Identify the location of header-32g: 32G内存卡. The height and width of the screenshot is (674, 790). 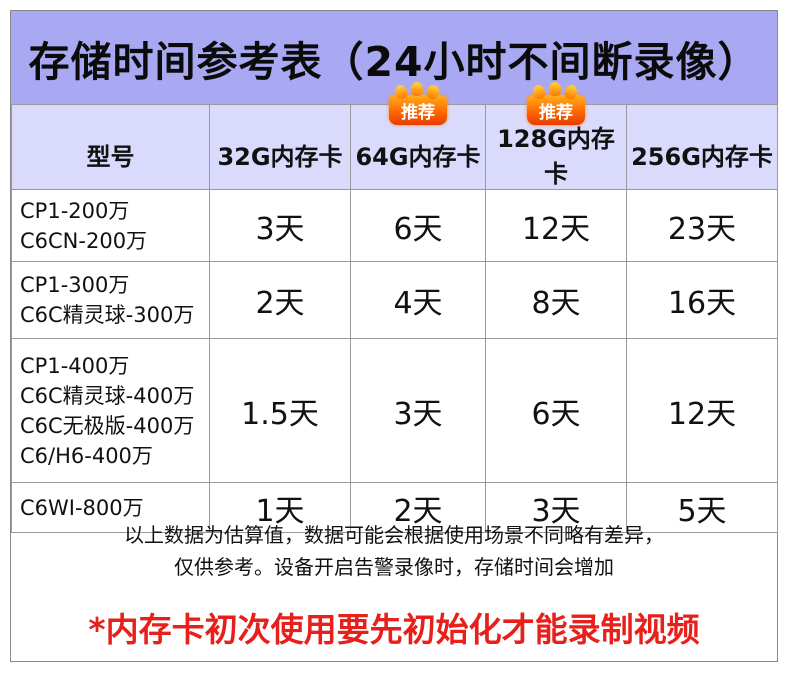
(280, 147).